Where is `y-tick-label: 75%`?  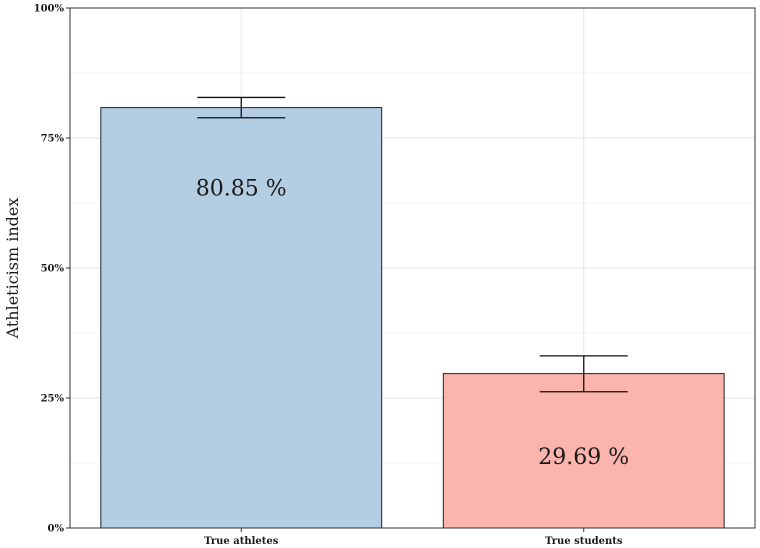
y-tick-label: 75% is located at coordinates (53, 139).